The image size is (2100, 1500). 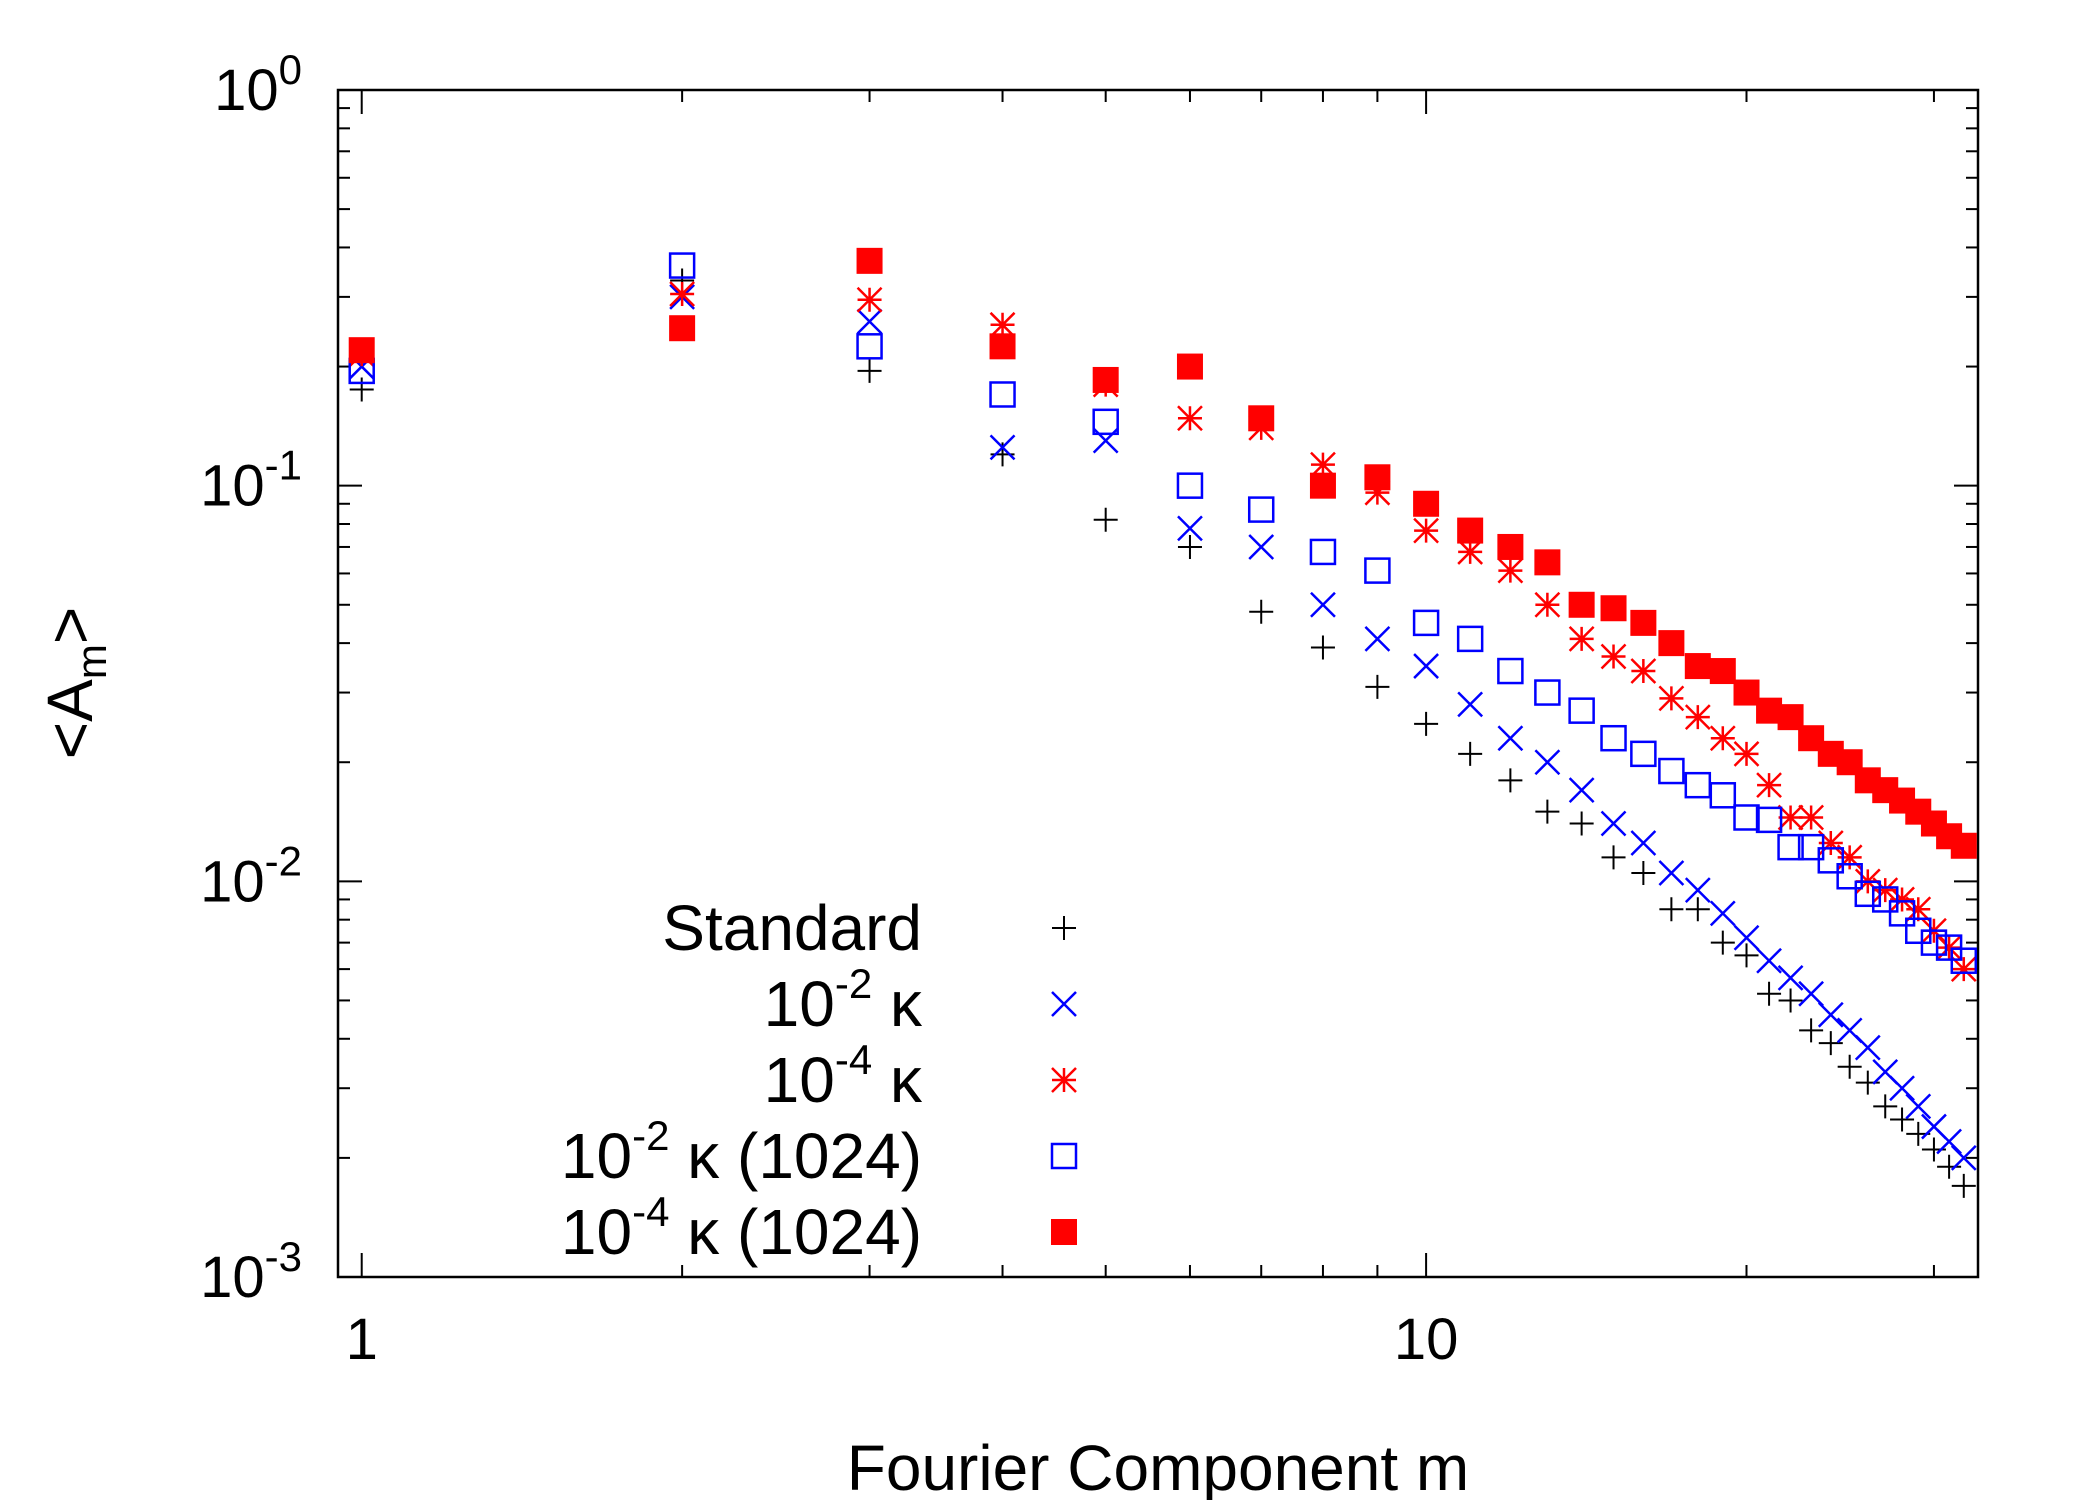 What do you see at coordinates (258, 84) in the screenshot?
I see `y-tick-label: 10⁰` at bounding box center [258, 84].